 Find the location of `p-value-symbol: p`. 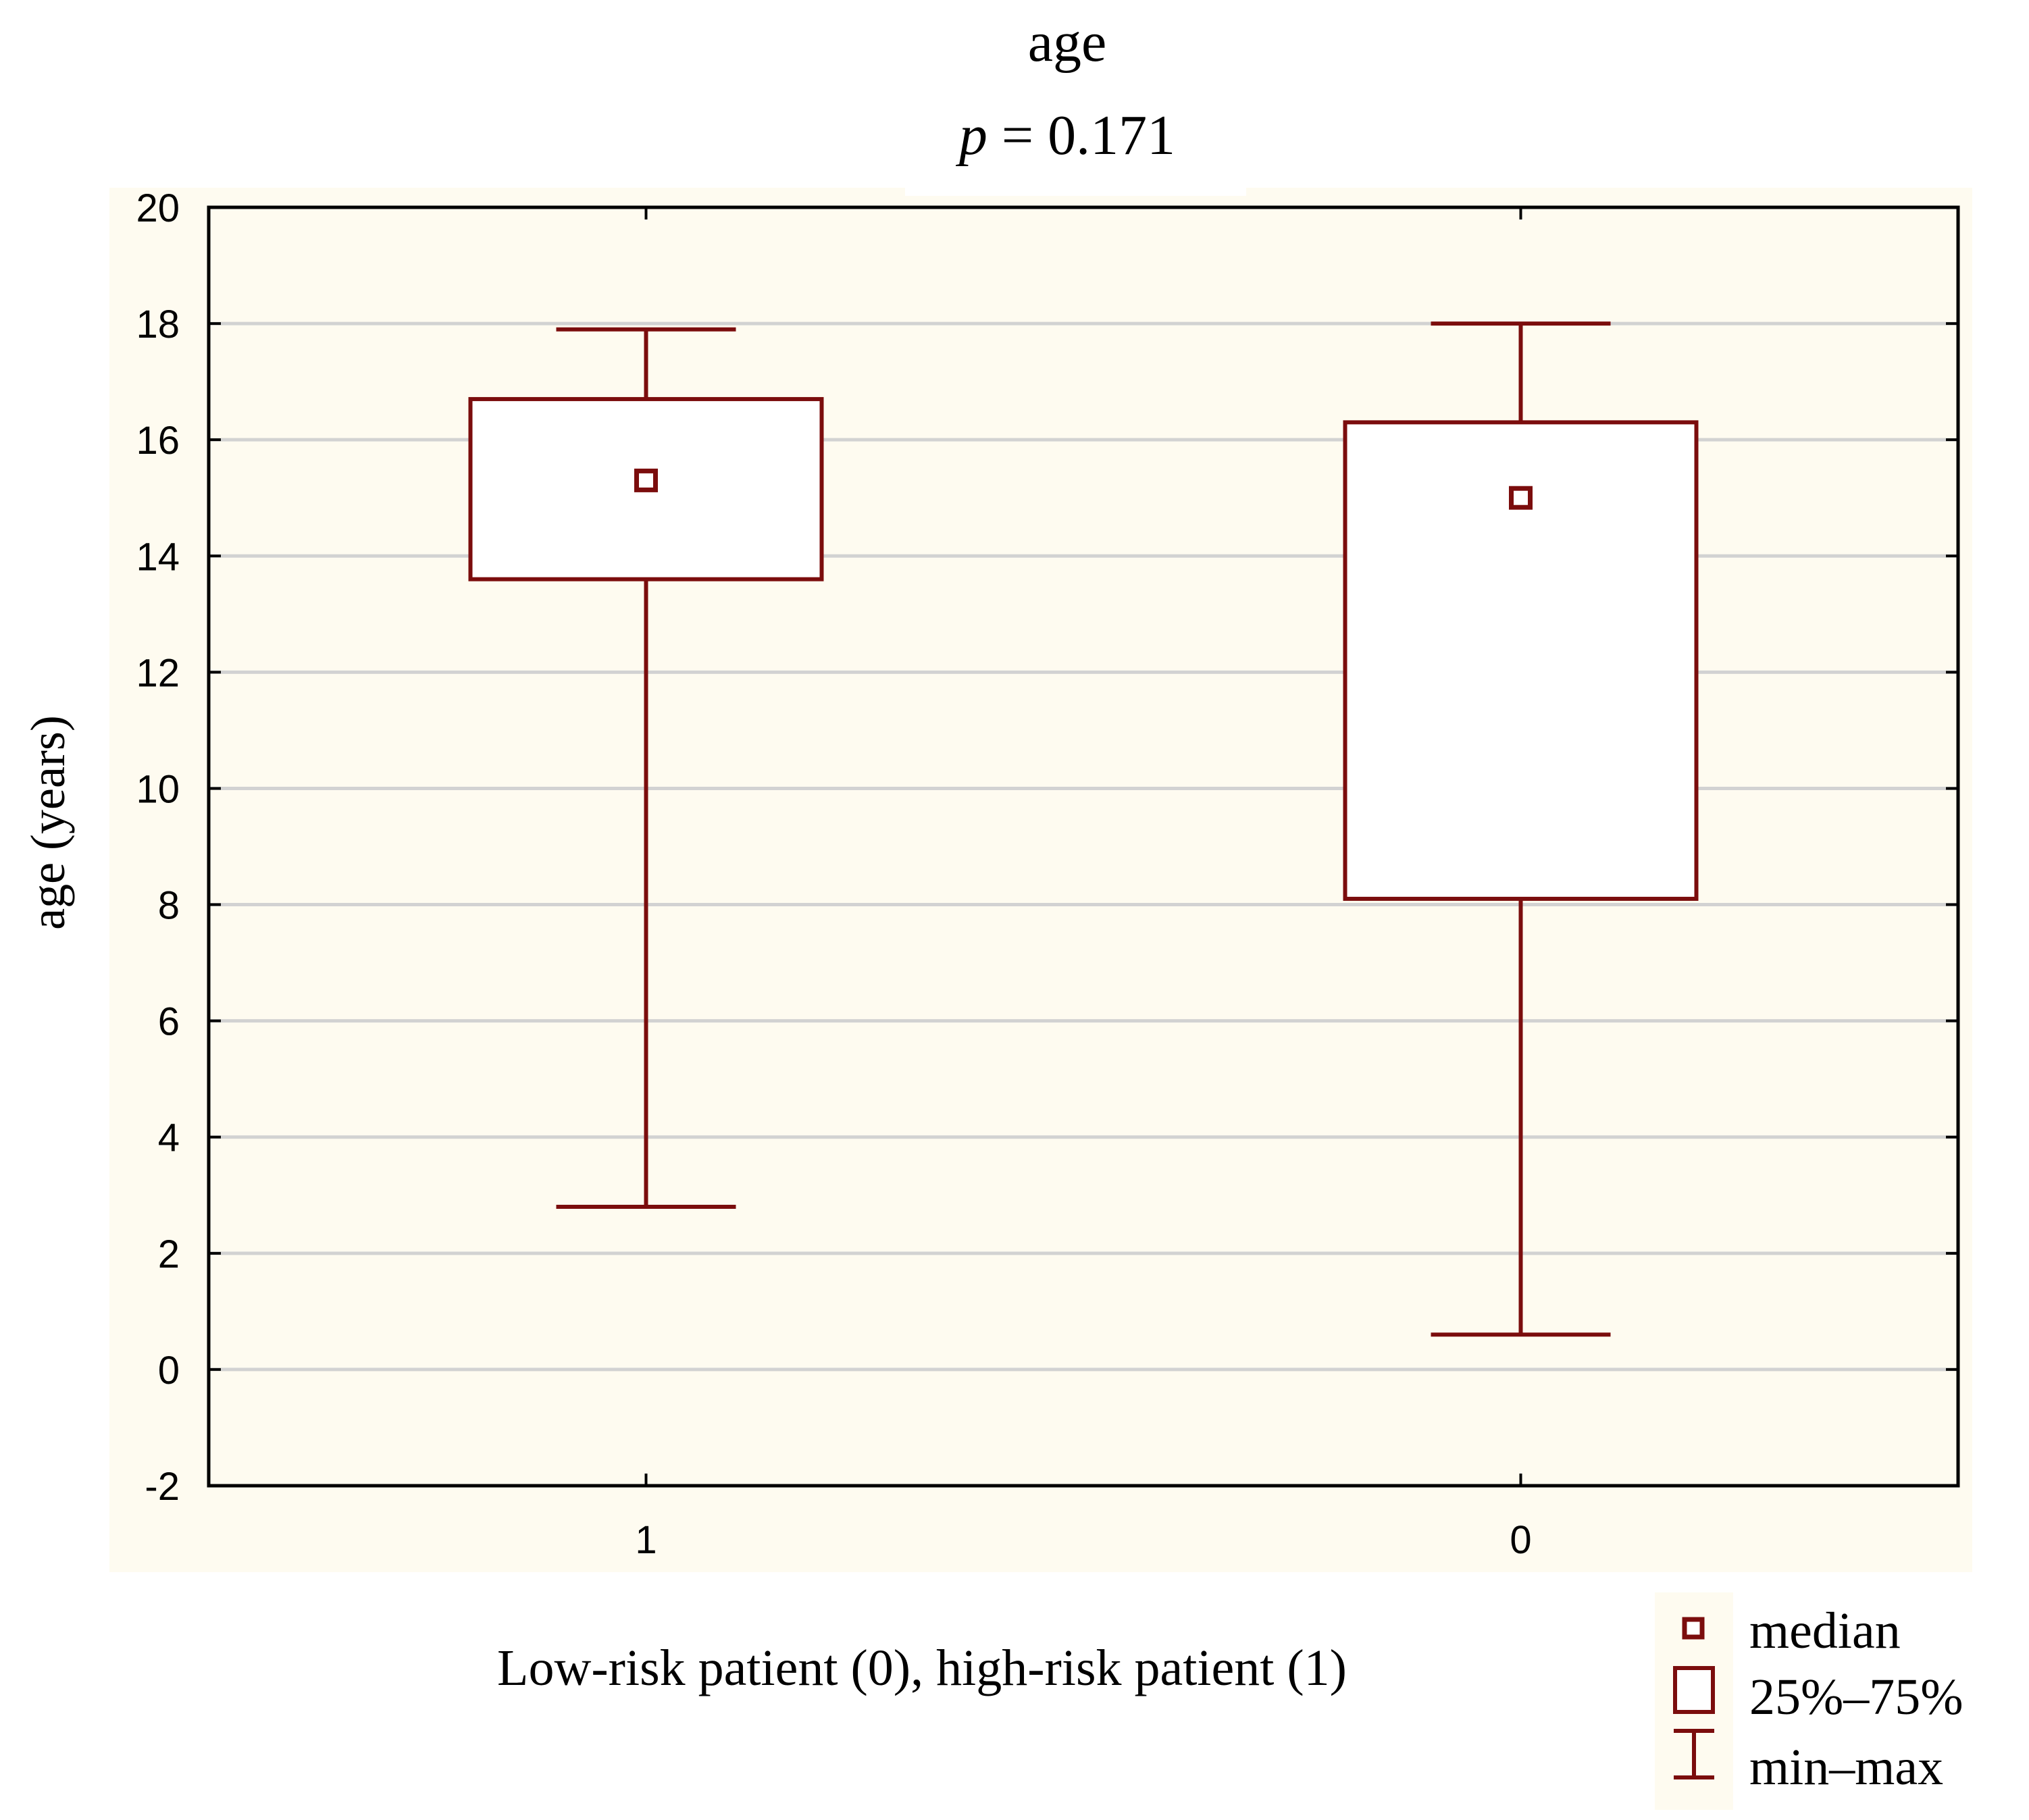

p-value-symbol: p is located at coordinates (972, 135).